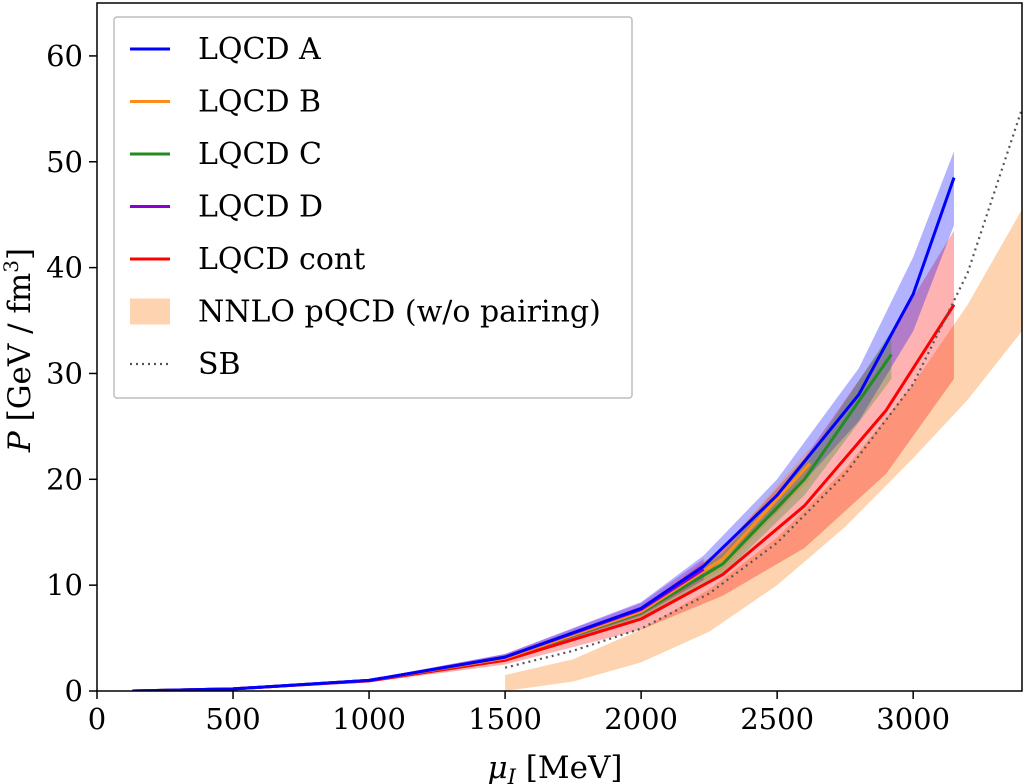  I want to click on y-tick-label: 20, so click(64, 479).